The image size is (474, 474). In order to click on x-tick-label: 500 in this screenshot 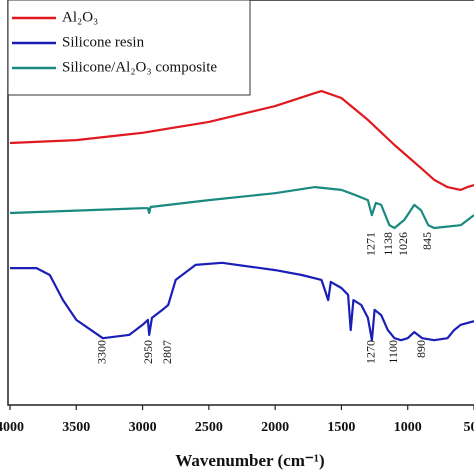, I will do `click(469, 427)`.